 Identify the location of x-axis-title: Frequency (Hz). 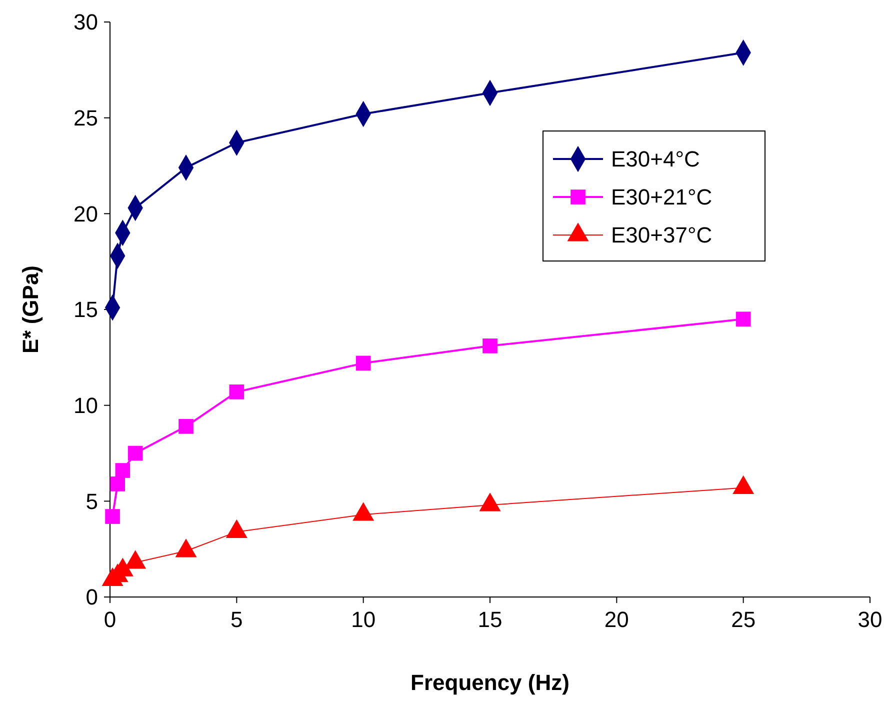
(490, 682).